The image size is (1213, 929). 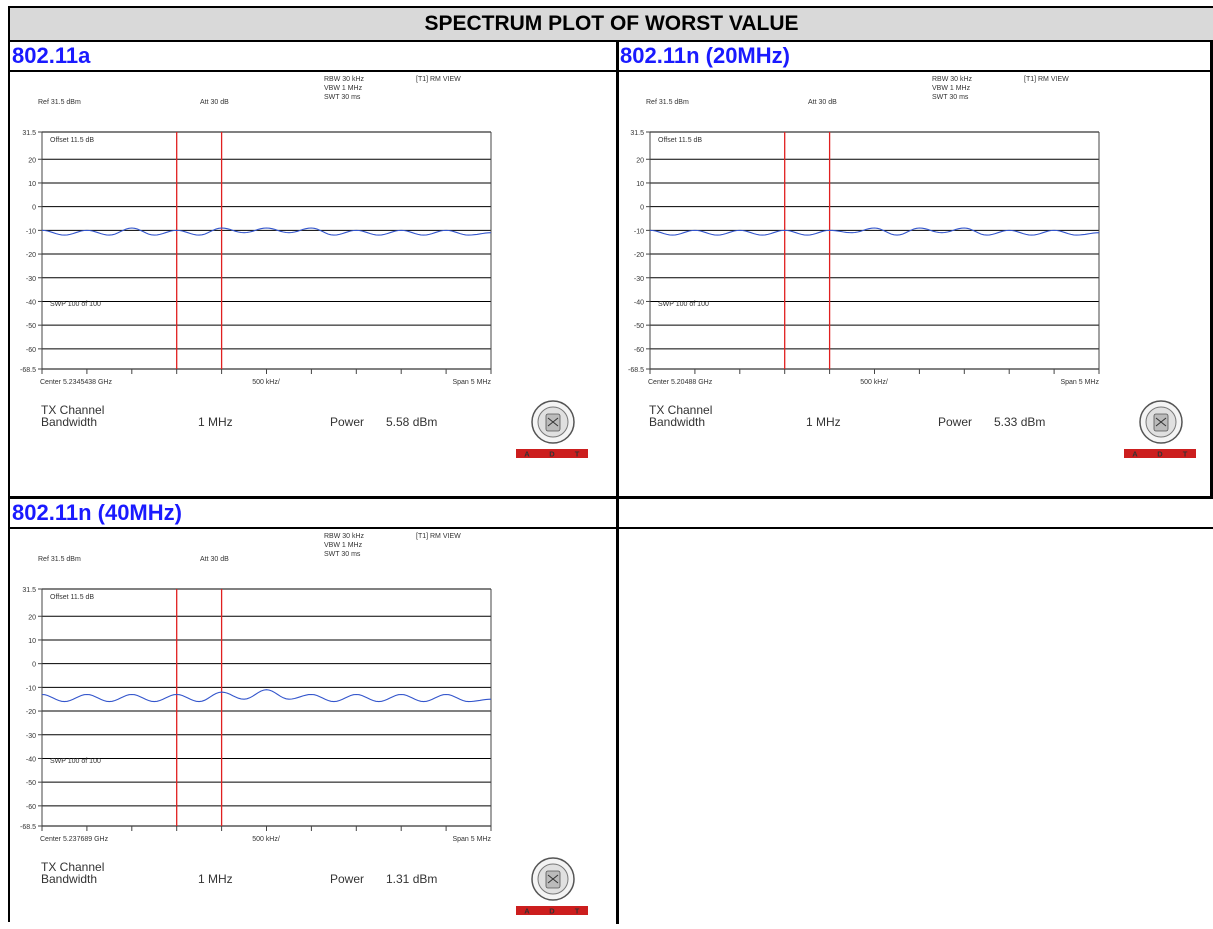 I want to click on page-title: SPECTRUM PLOT OF WORST VALUE, so click(x=611, y=25).